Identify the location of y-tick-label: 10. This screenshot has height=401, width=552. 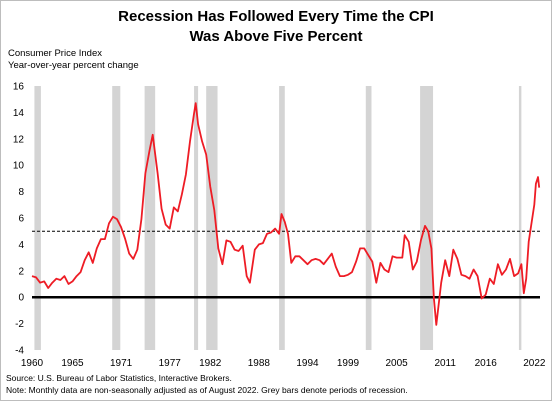
(19, 166).